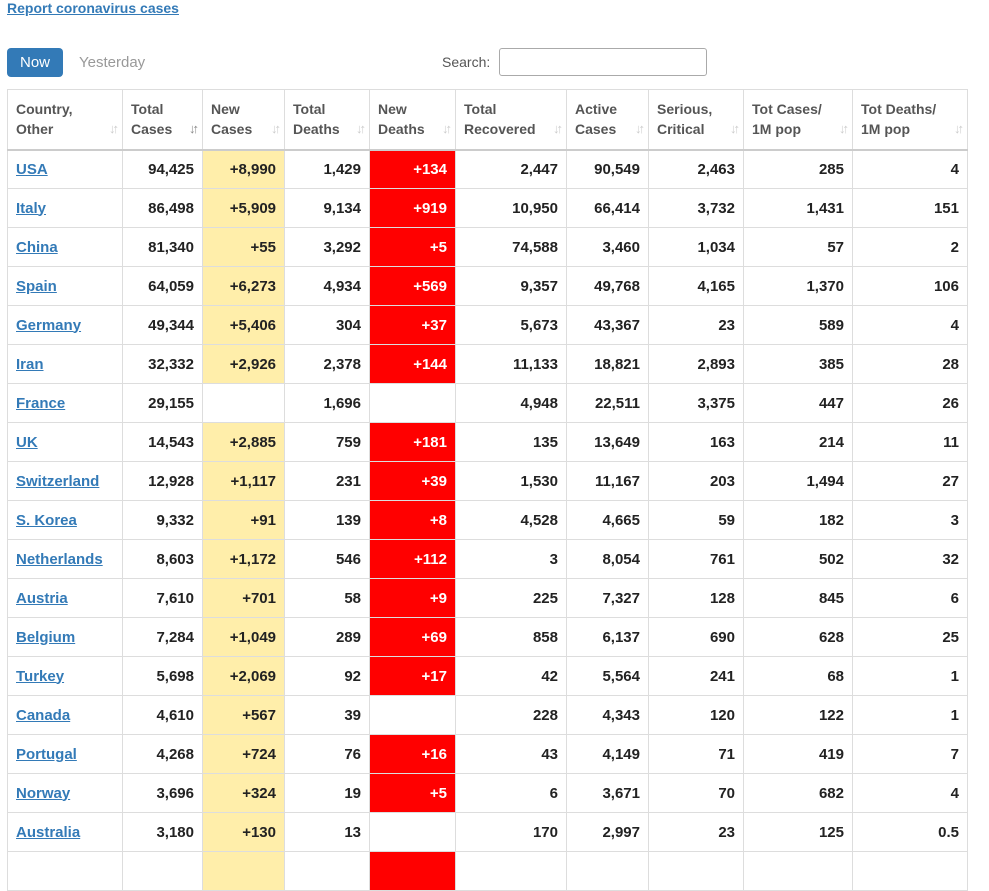 This screenshot has width=989, height=891. What do you see at coordinates (162, 598) in the screenshot?
I see `data-cell-col1: 7,610` at bounding box center [162, 598].